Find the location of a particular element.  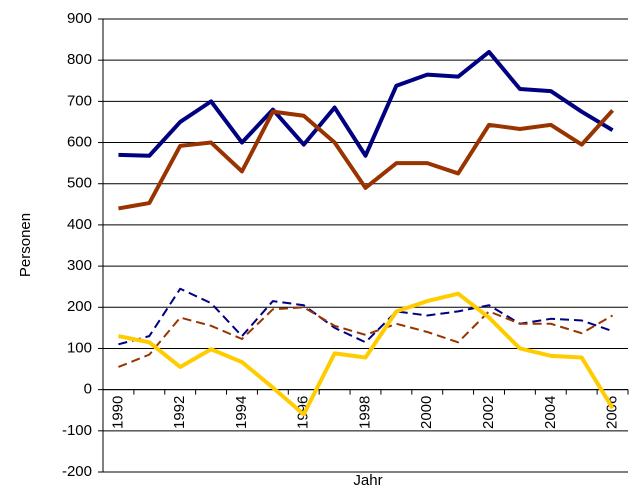

x-tick-label: 1994 is located at coordinates (241, 412).